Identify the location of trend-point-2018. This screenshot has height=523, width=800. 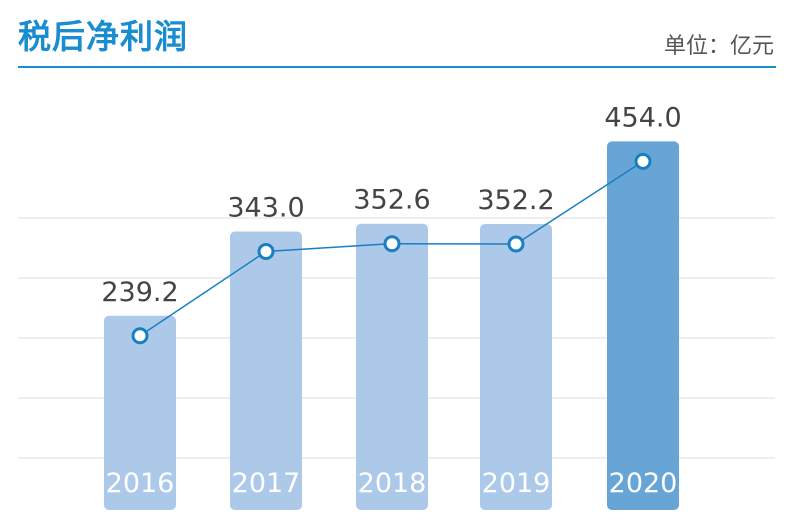
(392, 244).